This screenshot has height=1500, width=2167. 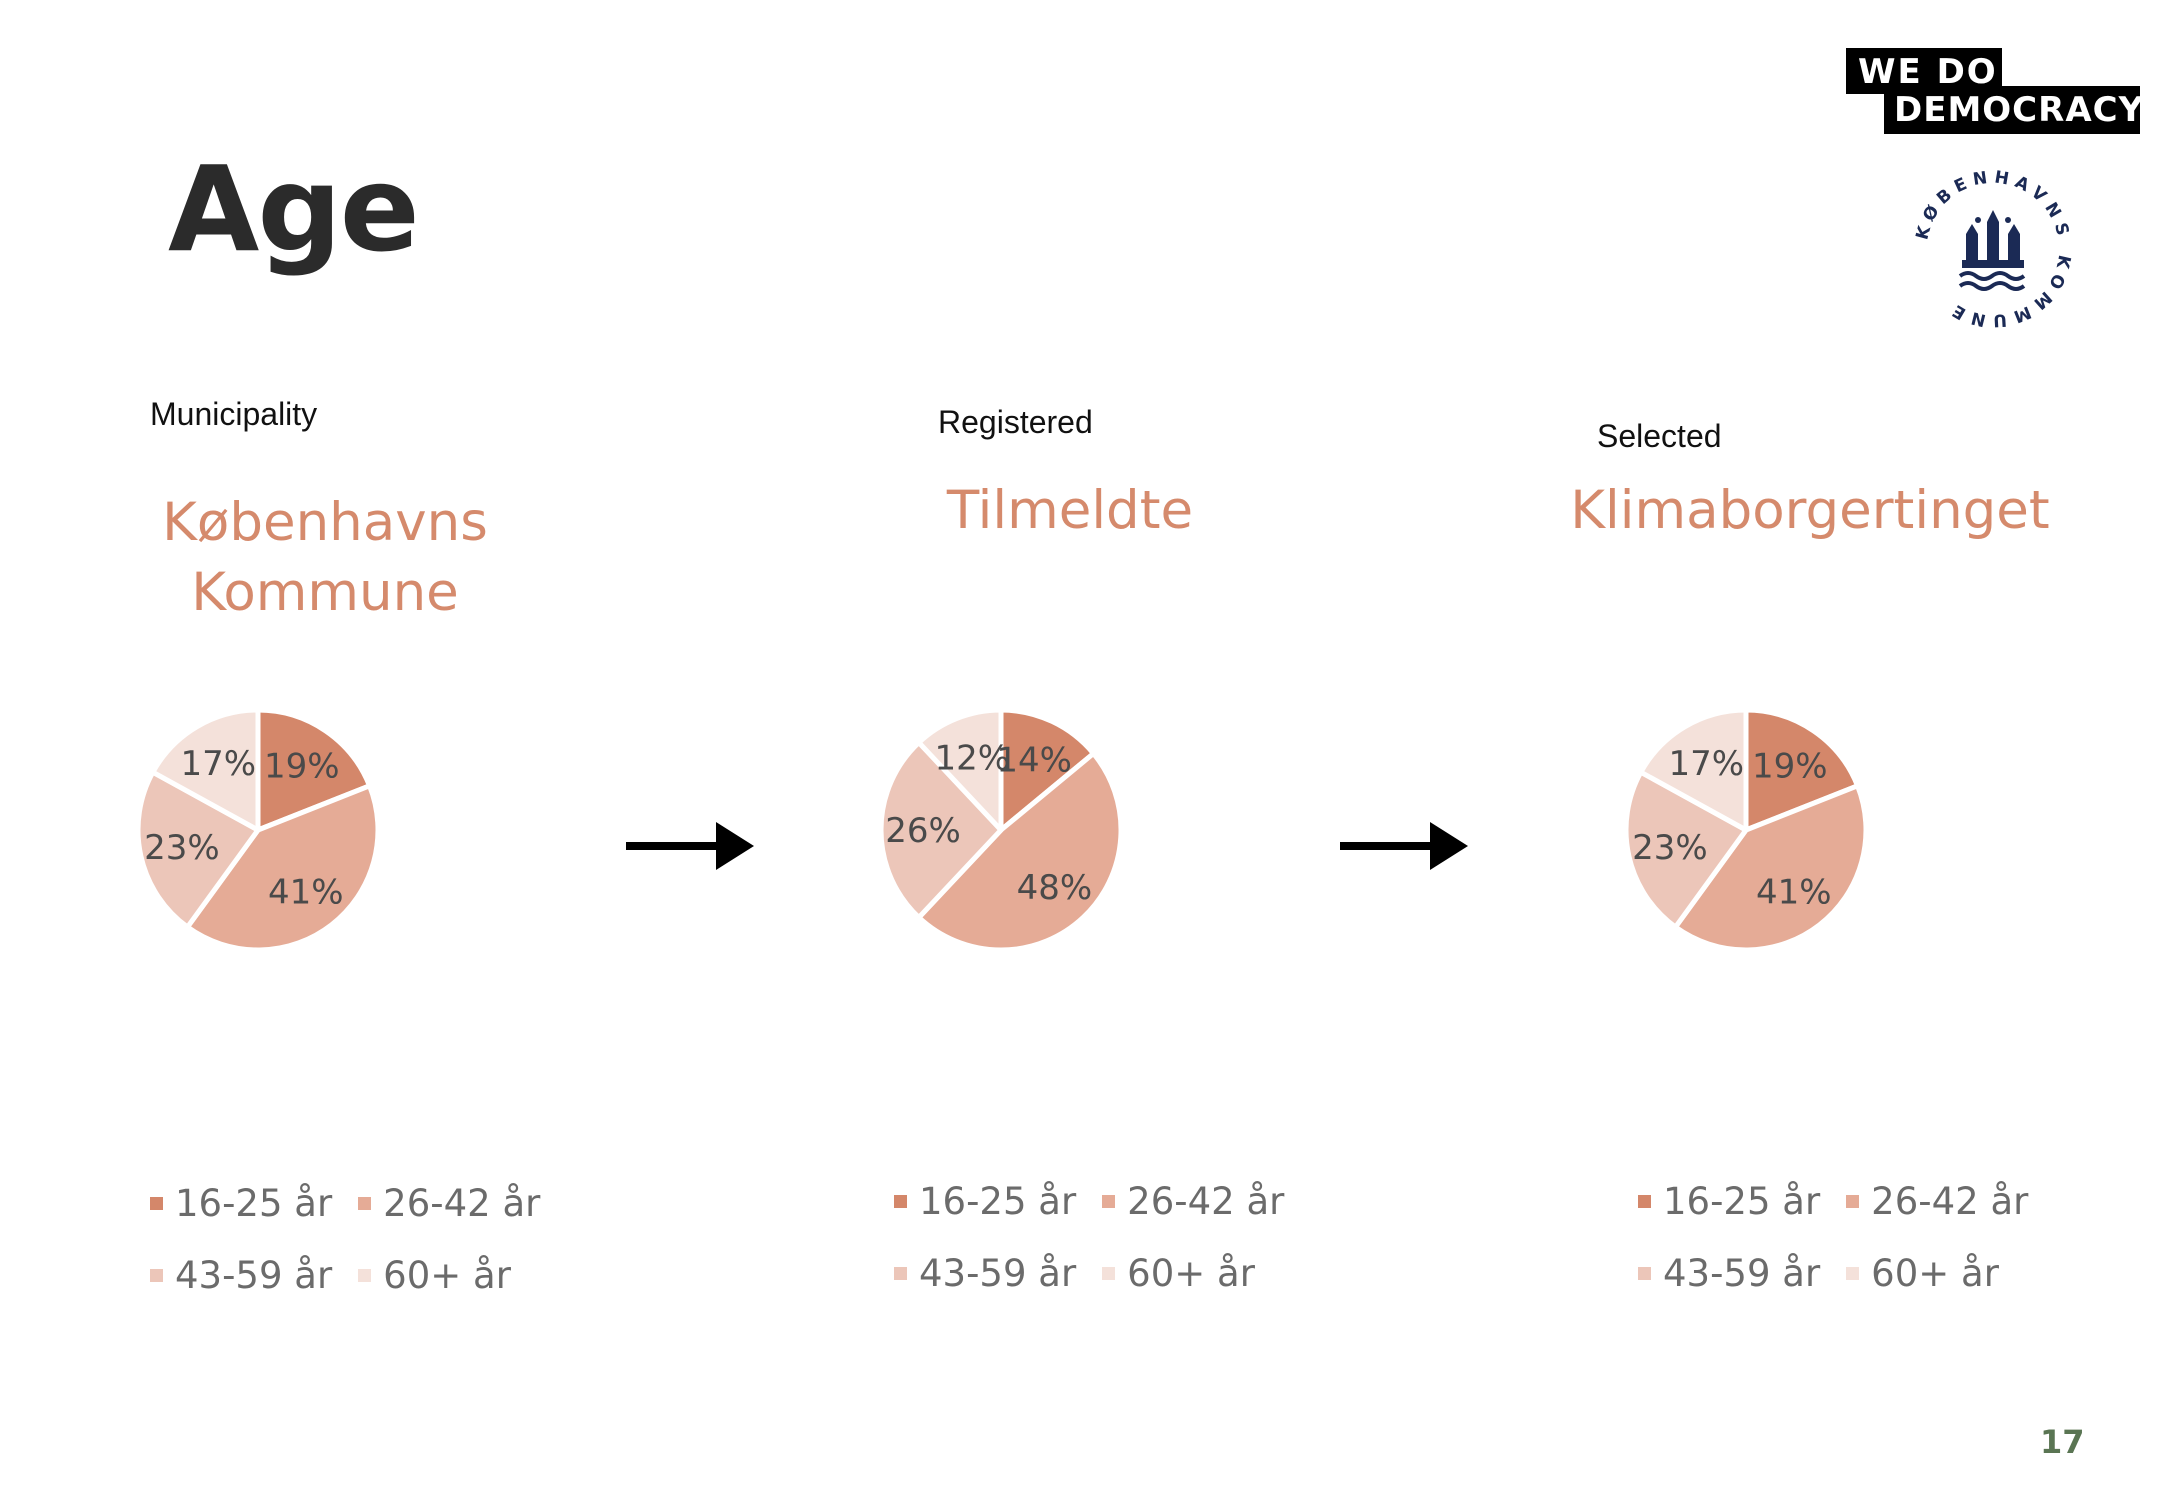 What do you see at coordinates (1055, 888) in the screenshot?
I see `slice-label: 48%` at bounding box center [1055, 888].